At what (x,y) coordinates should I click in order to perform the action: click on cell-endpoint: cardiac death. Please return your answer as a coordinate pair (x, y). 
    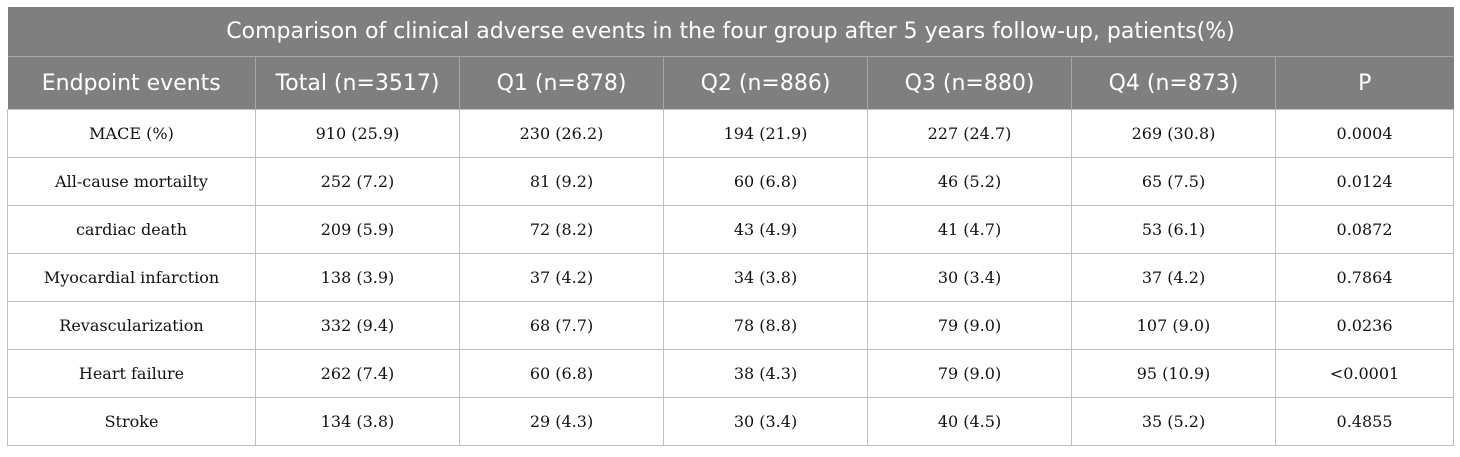
    Looking at the image, I should click on (131, 229).